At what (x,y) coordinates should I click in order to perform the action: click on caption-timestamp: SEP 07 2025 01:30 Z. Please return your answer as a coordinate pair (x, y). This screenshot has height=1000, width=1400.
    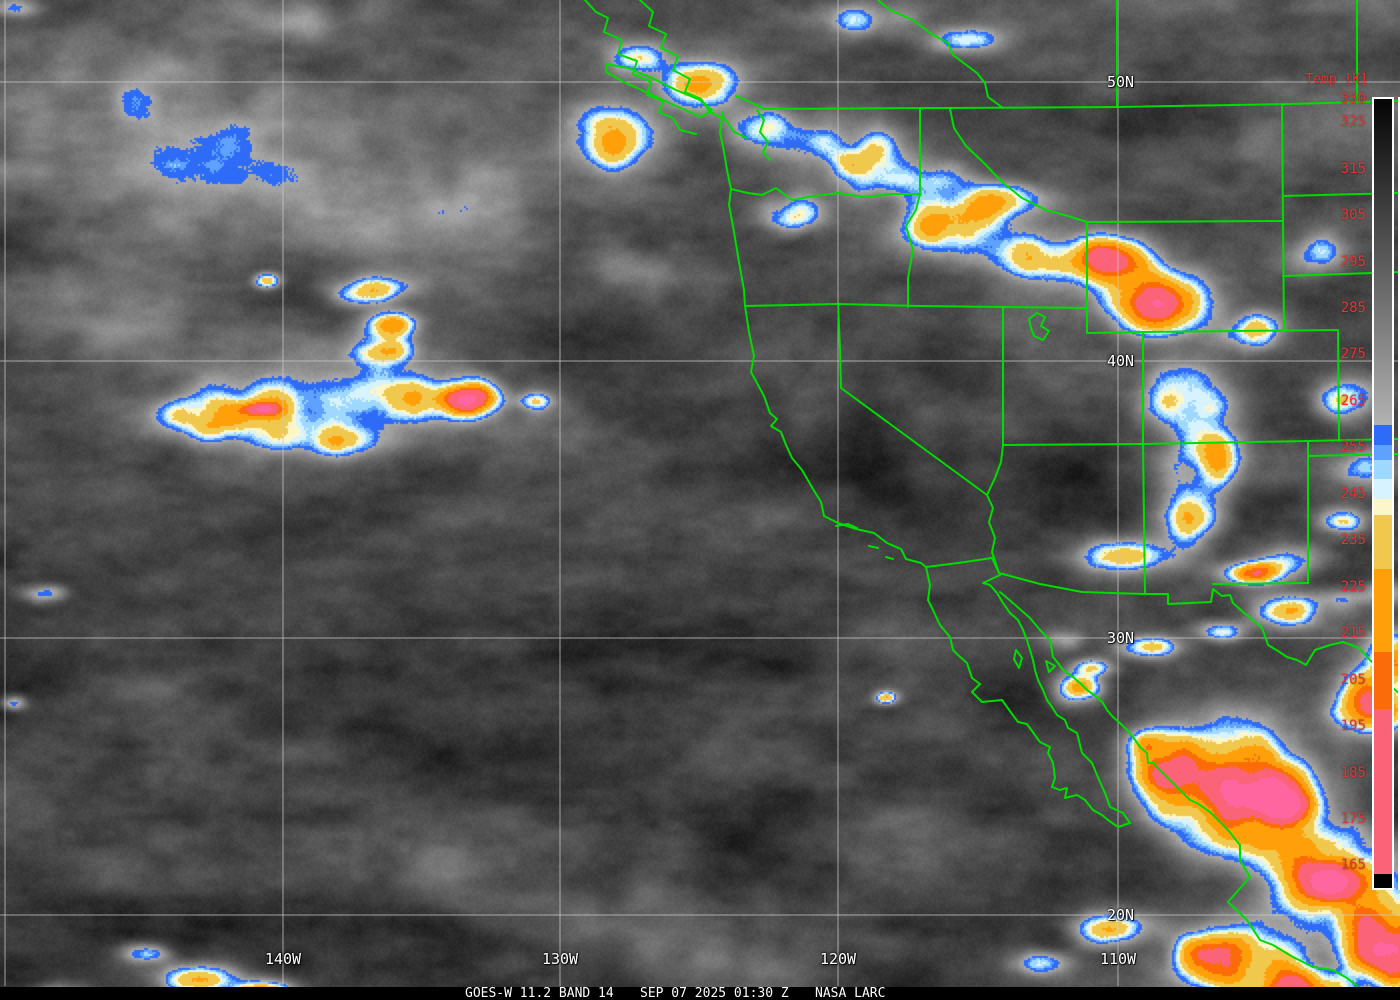
    Looking at the image, I should click on (714, 993).